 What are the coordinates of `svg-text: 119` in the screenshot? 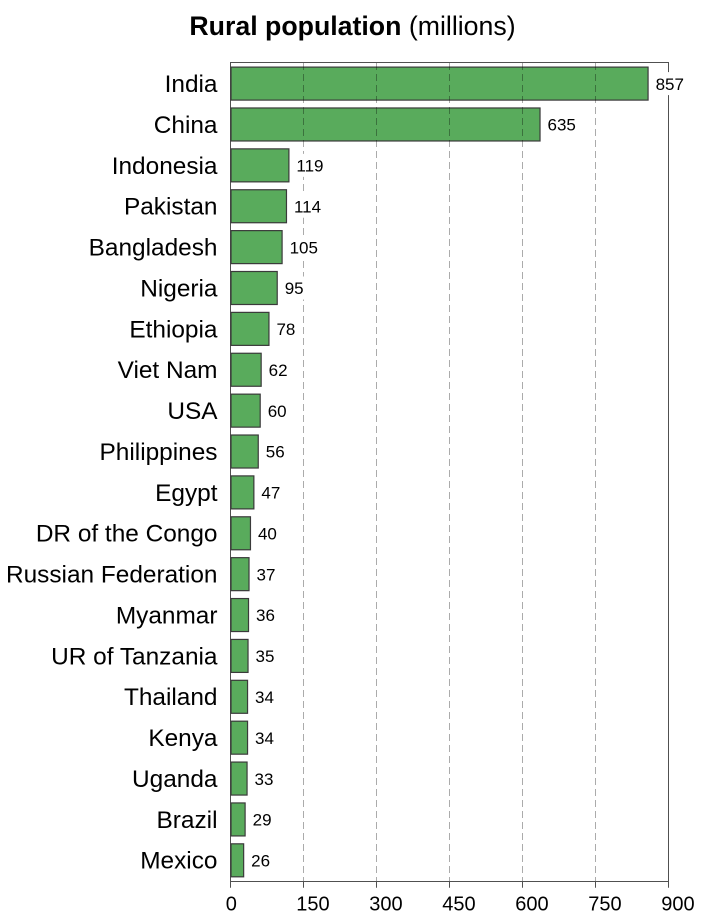 It's located at (309, 166).